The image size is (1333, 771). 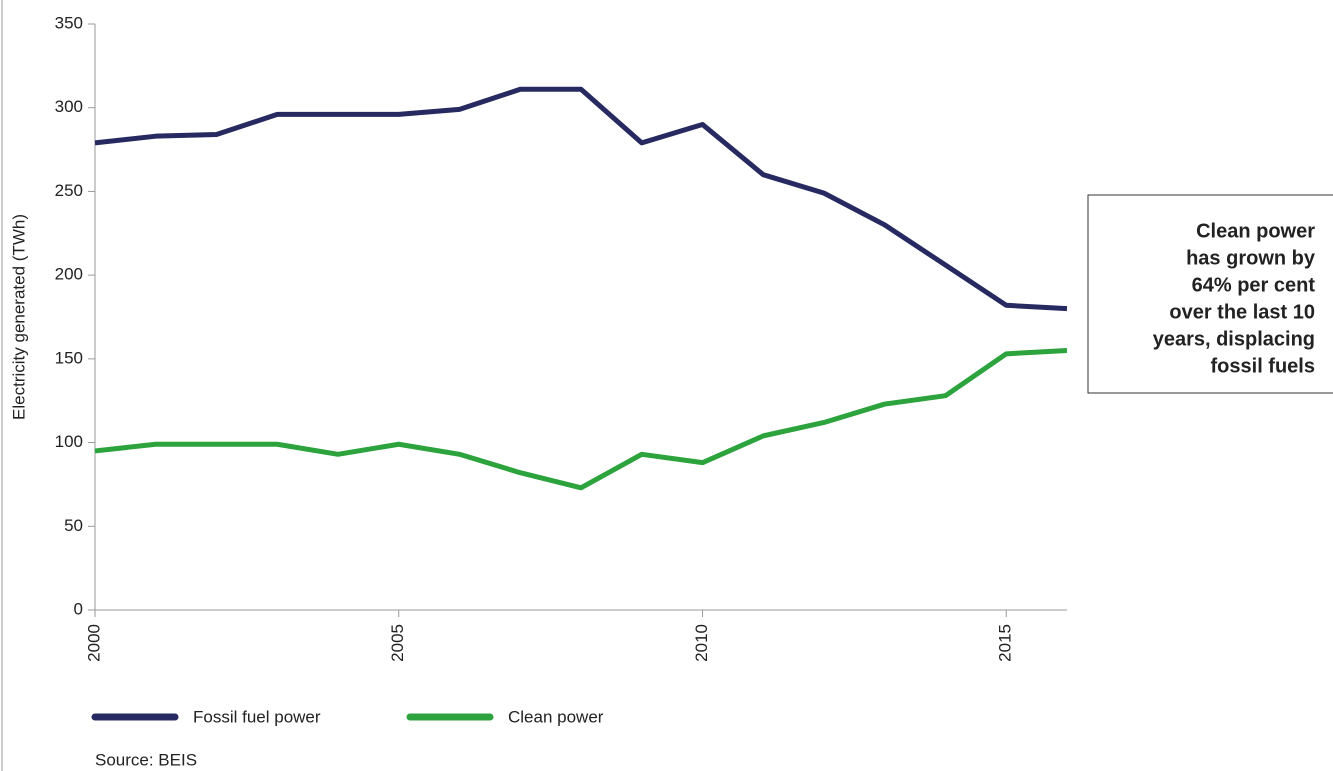 What do you see at coordinates (1005, 643) in the screenshot?
I see `x-tick-label: 2015` at bounding box center [1005, 643].